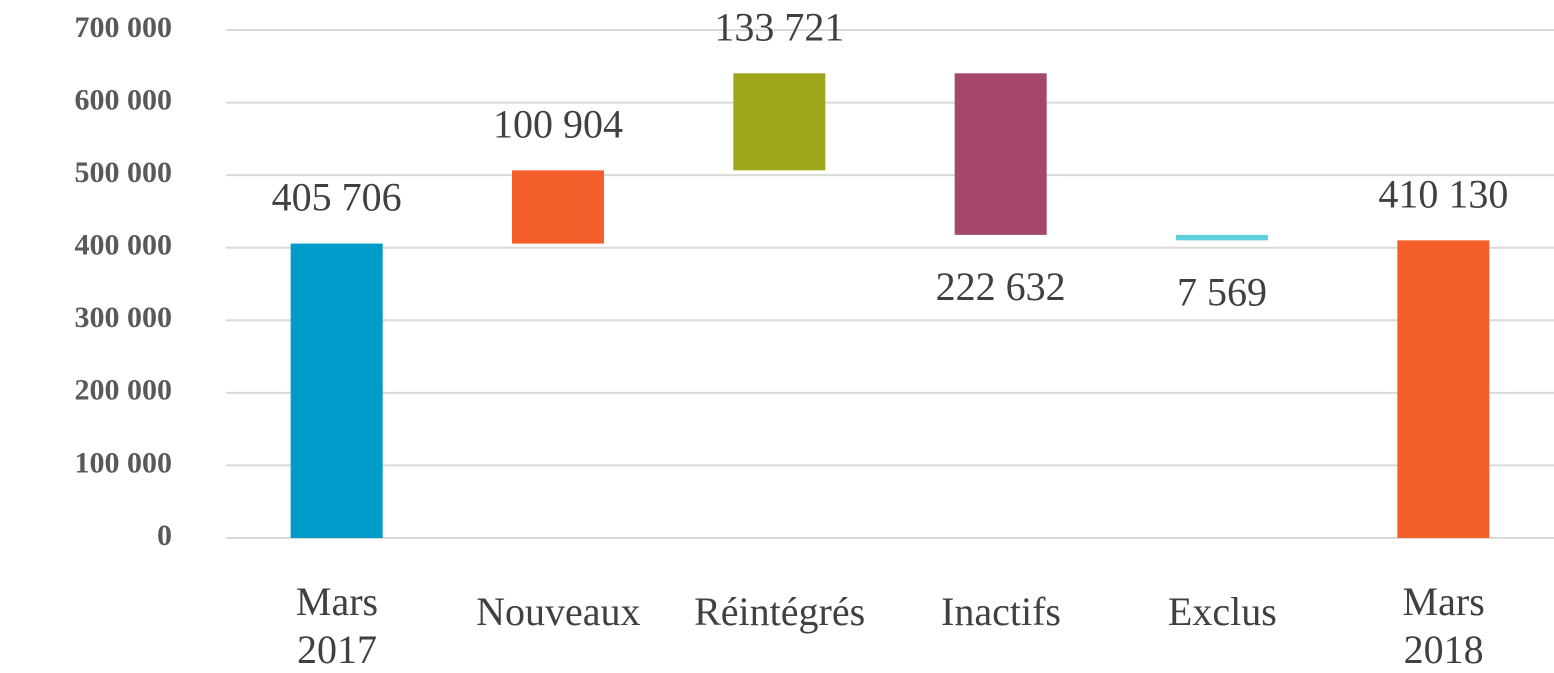 The height and width of the screenshot is (673, 1554). Describe the element at coordinates (337, 625) in the screenshot. I see `x-tick-label: Mars 2017` at that location.